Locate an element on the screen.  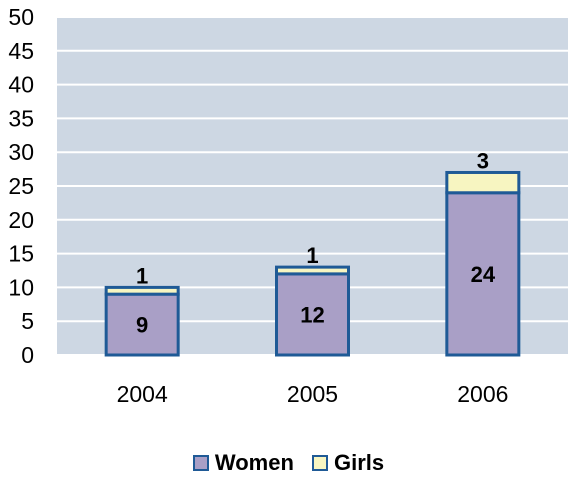
data-label-women: 24 is located at coordinates (483, 274).